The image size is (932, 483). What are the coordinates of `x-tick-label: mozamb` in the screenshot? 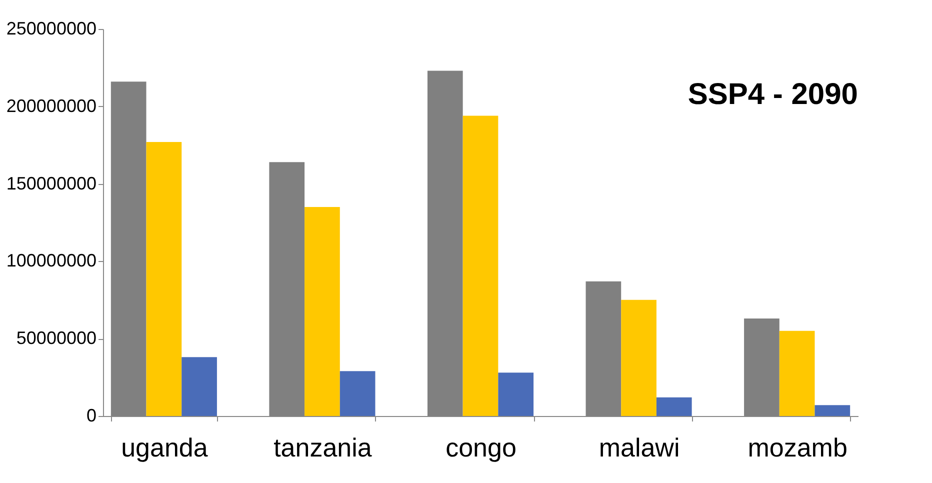 It's located at (798, 447).